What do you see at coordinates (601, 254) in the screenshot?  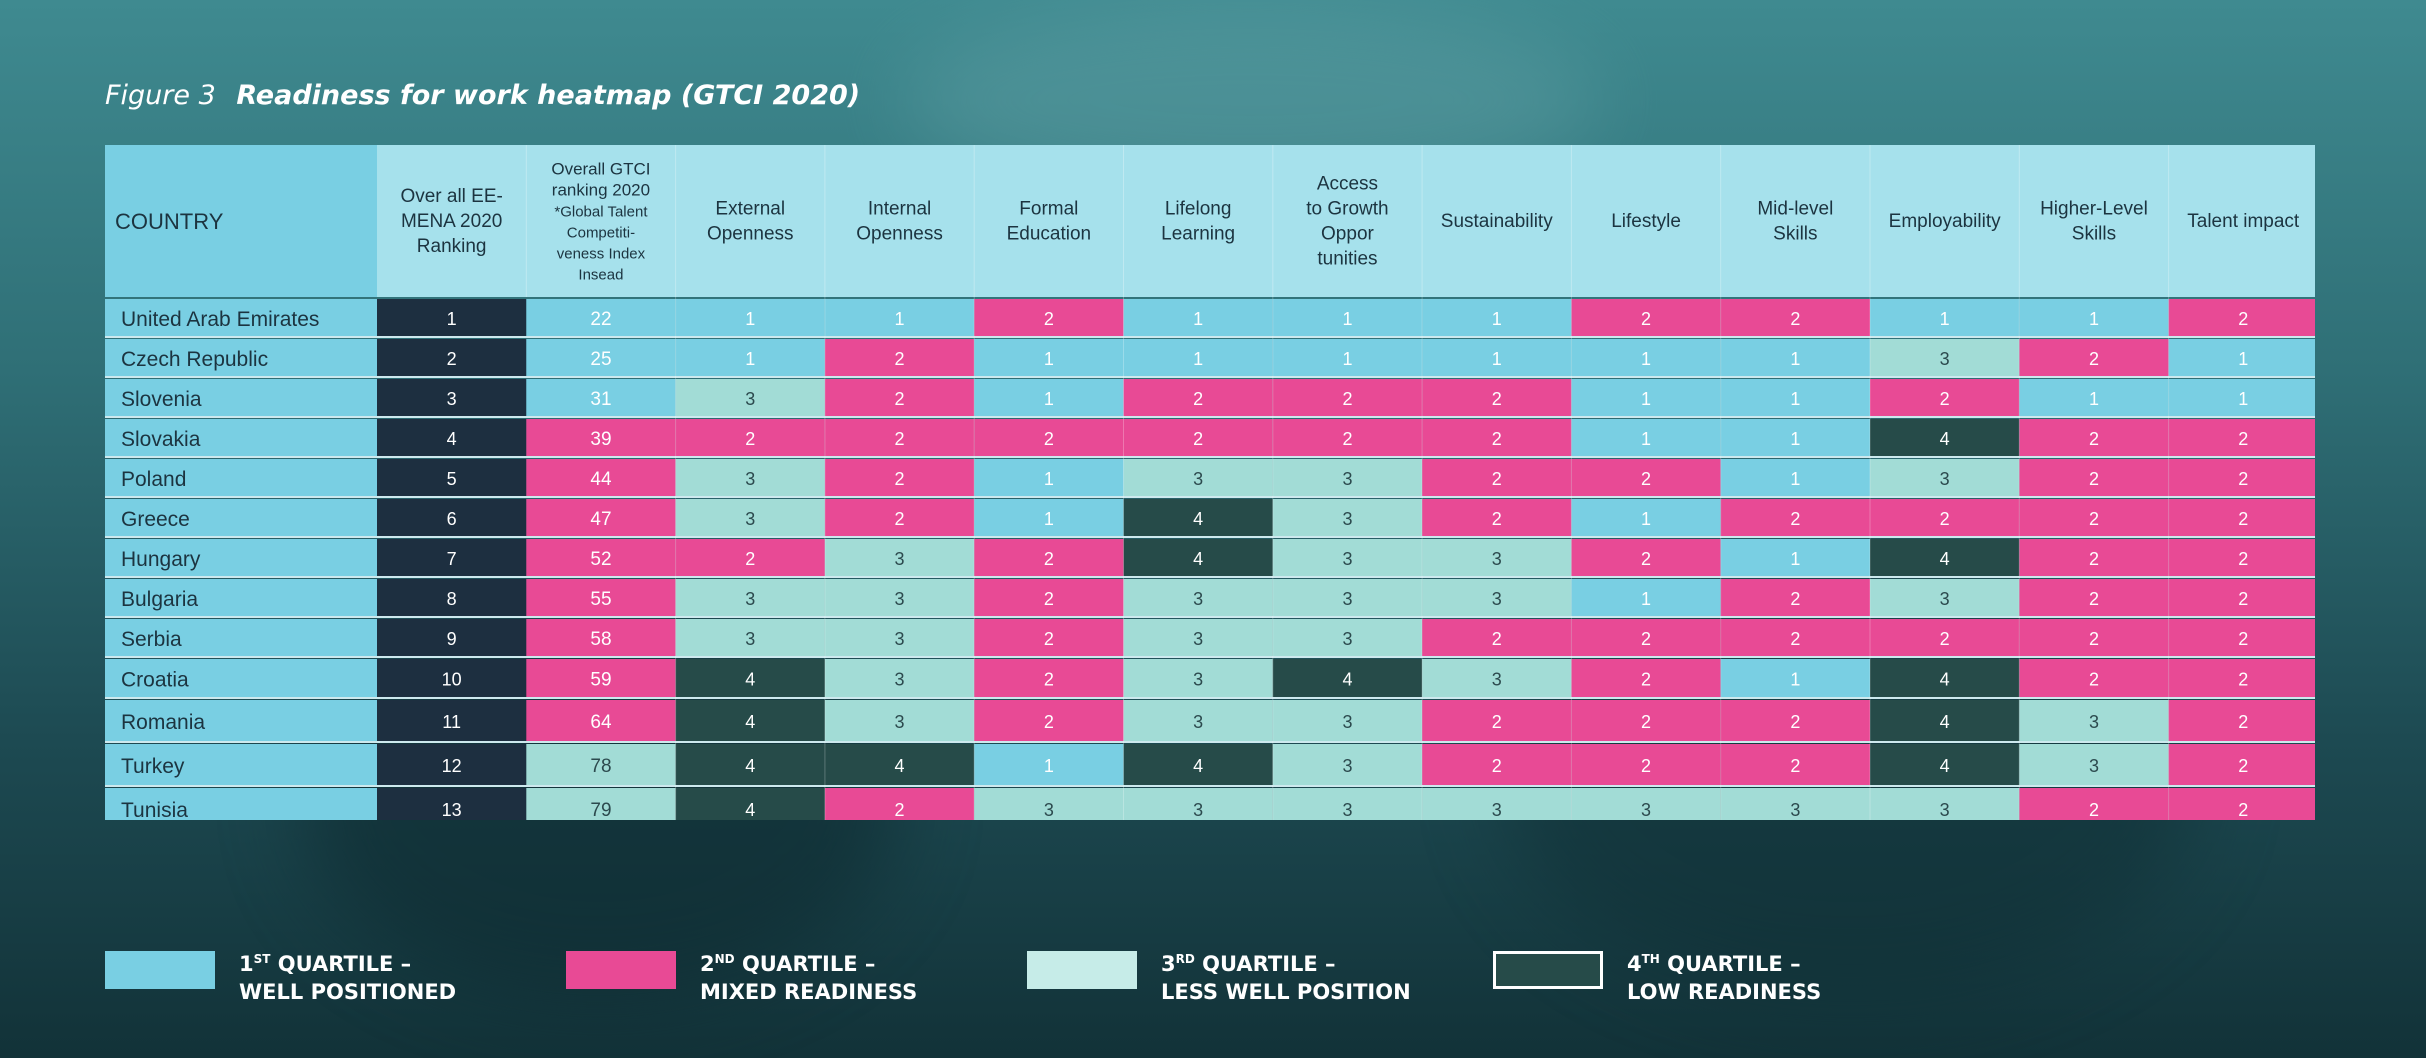 I see `column-header-label: veness Index` at bounding box center [601, 254].